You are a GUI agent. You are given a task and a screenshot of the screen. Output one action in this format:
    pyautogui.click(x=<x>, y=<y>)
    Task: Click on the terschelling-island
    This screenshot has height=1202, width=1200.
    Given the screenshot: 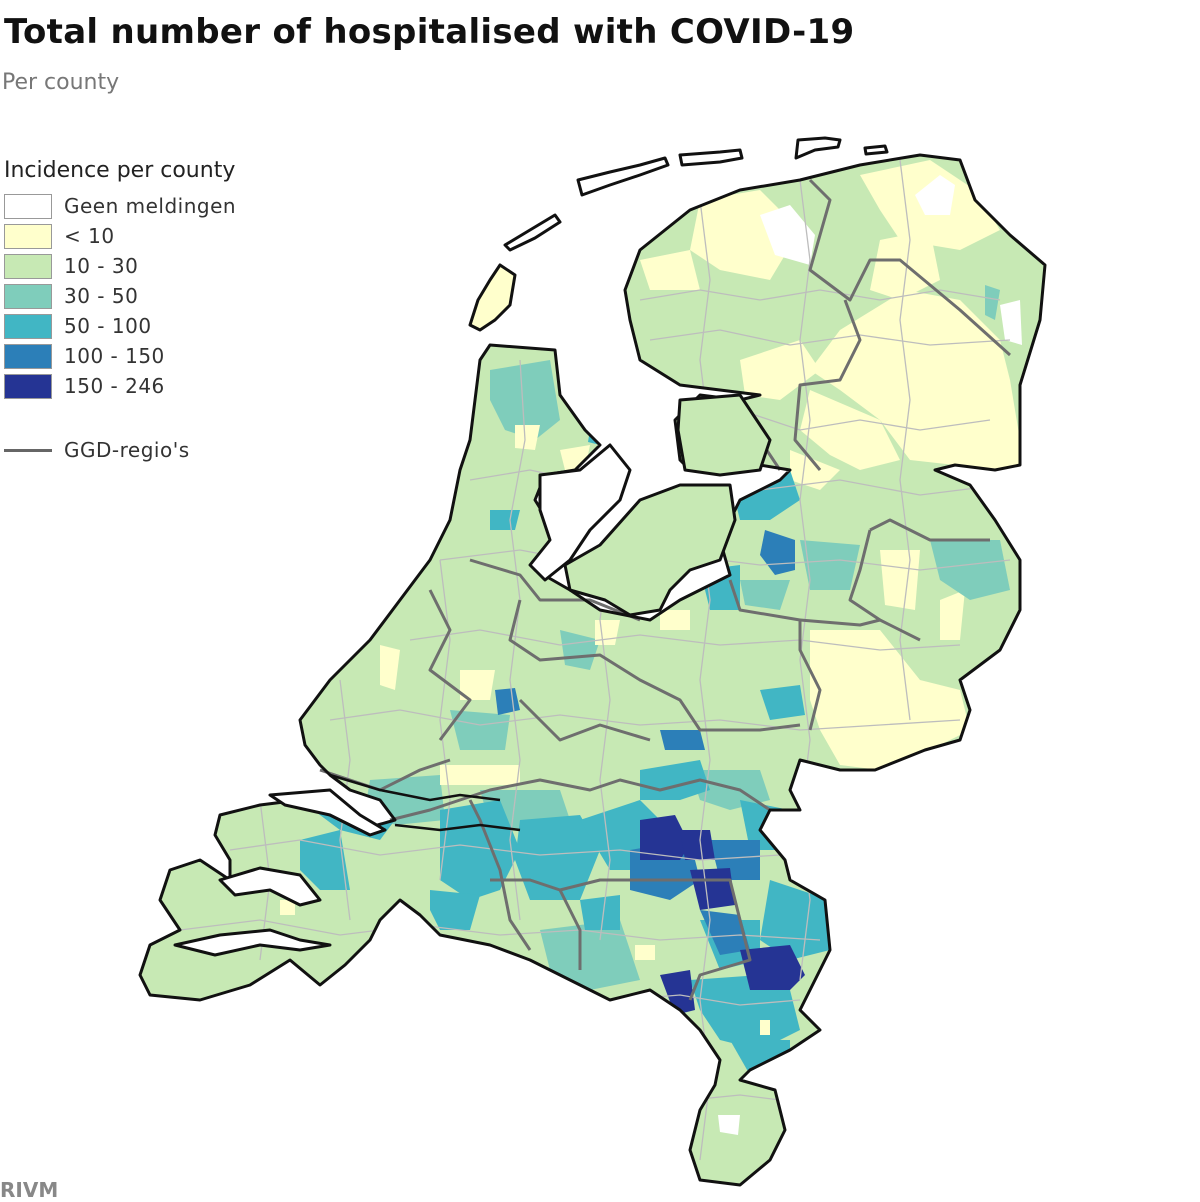 What is the action you would take?
    pyautogui.click(x=623, y=176)
    